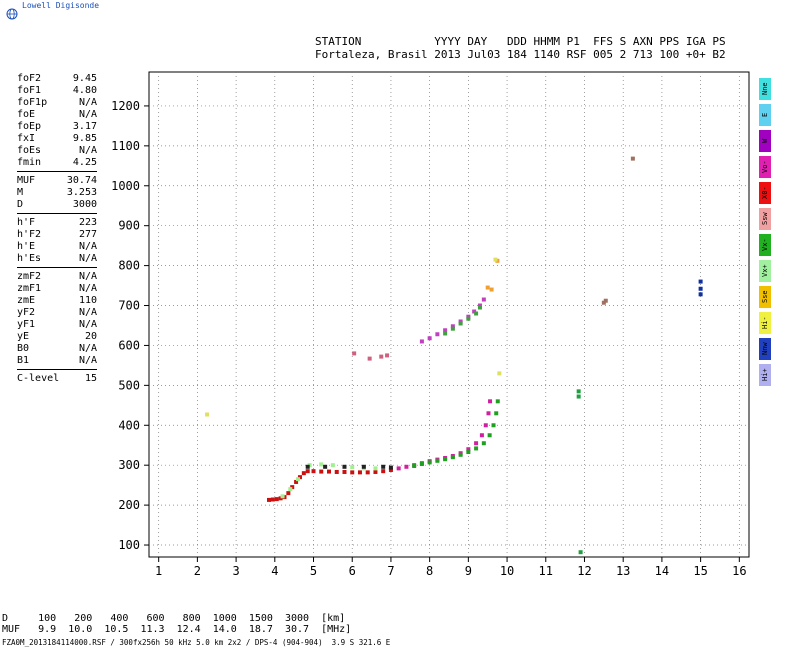 The height and width of the screenshot is (650, 800). What do you see at coordinates (274, 571) in the screenshot?
I see `x-tick-label: 4` at bounding box center [274, 571].